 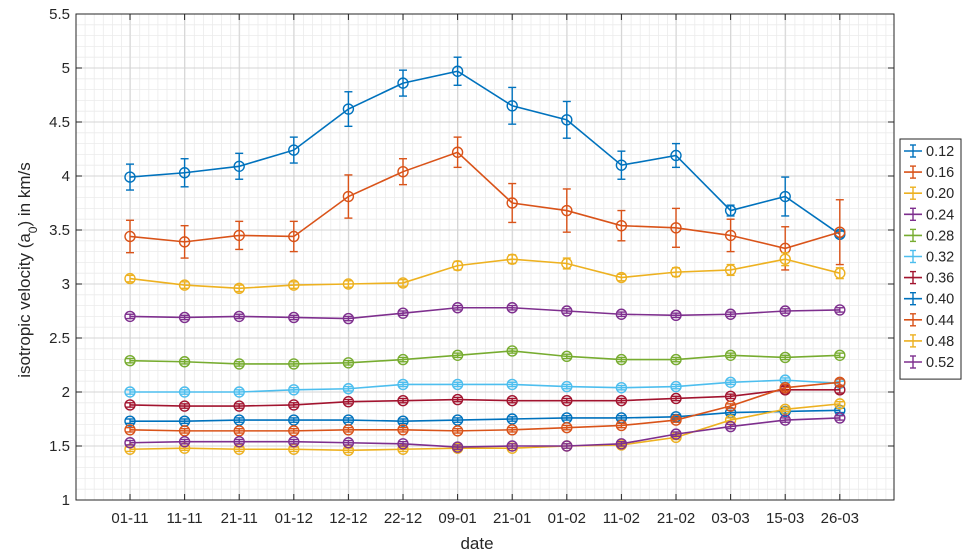 I want to click on legend-item: 0.12, so click(x=929, y=152).